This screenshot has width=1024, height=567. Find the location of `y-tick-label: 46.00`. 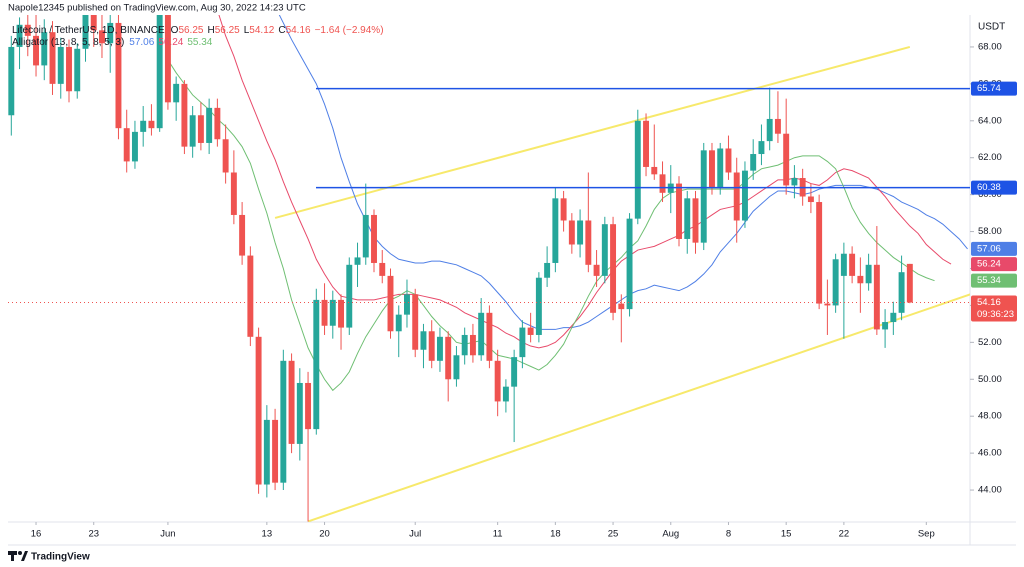

y-tick-label: 46.00 is located at coordinates (990, 453).